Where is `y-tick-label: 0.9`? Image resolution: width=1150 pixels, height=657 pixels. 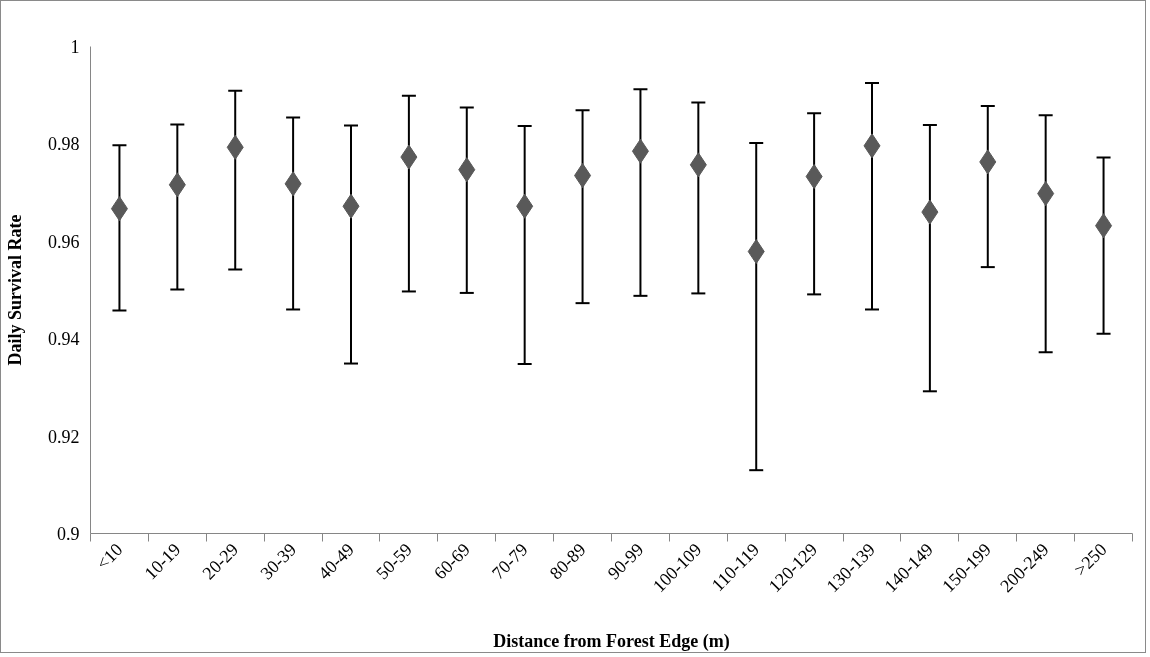
y-tick-label: 0.9 is located at coordinates (68, 534).